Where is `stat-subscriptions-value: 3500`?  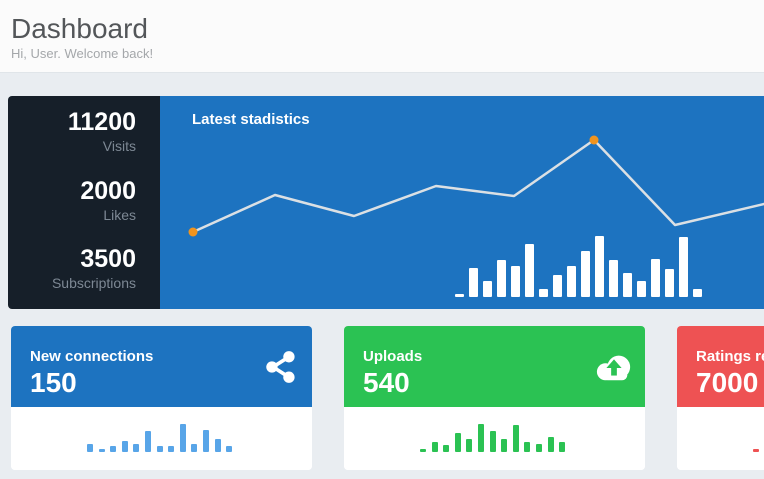 stat-subscriptions-value: 3500 is located at coordinates (108, 259).